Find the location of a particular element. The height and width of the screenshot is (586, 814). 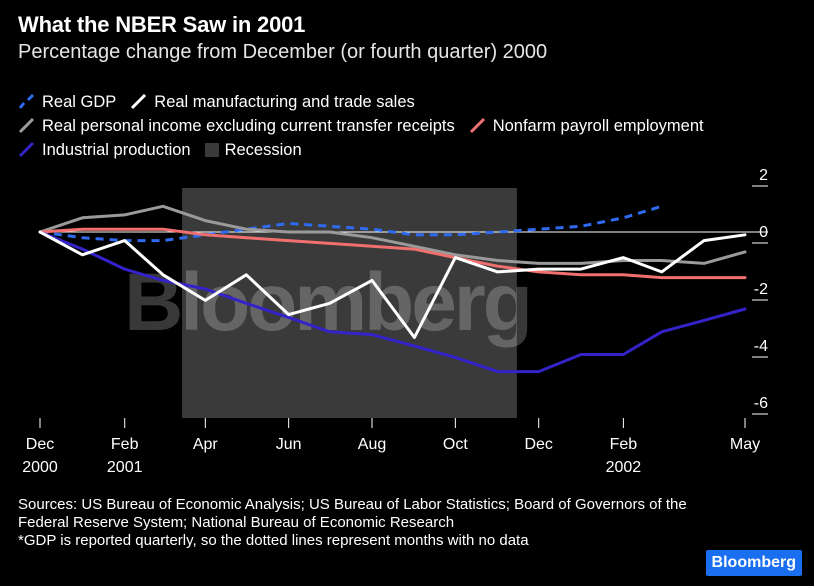

legend-label-manufacturing-sales: Real manufacturing and trade sales is located at coordinates (284, 102).